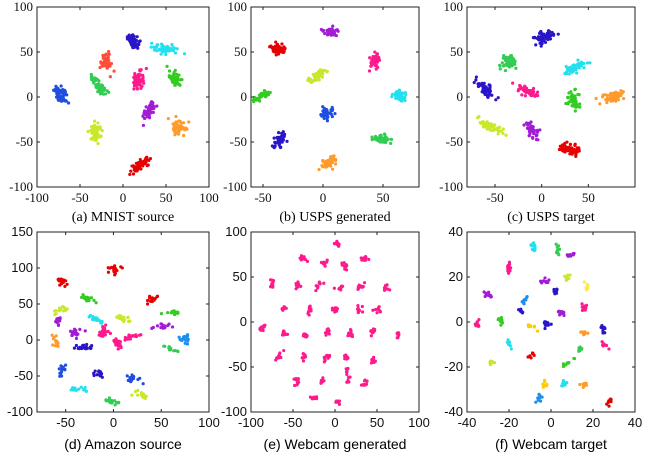 The image size is (664, 456). I want to click on y-tick-label: -20, so click(453, 366).